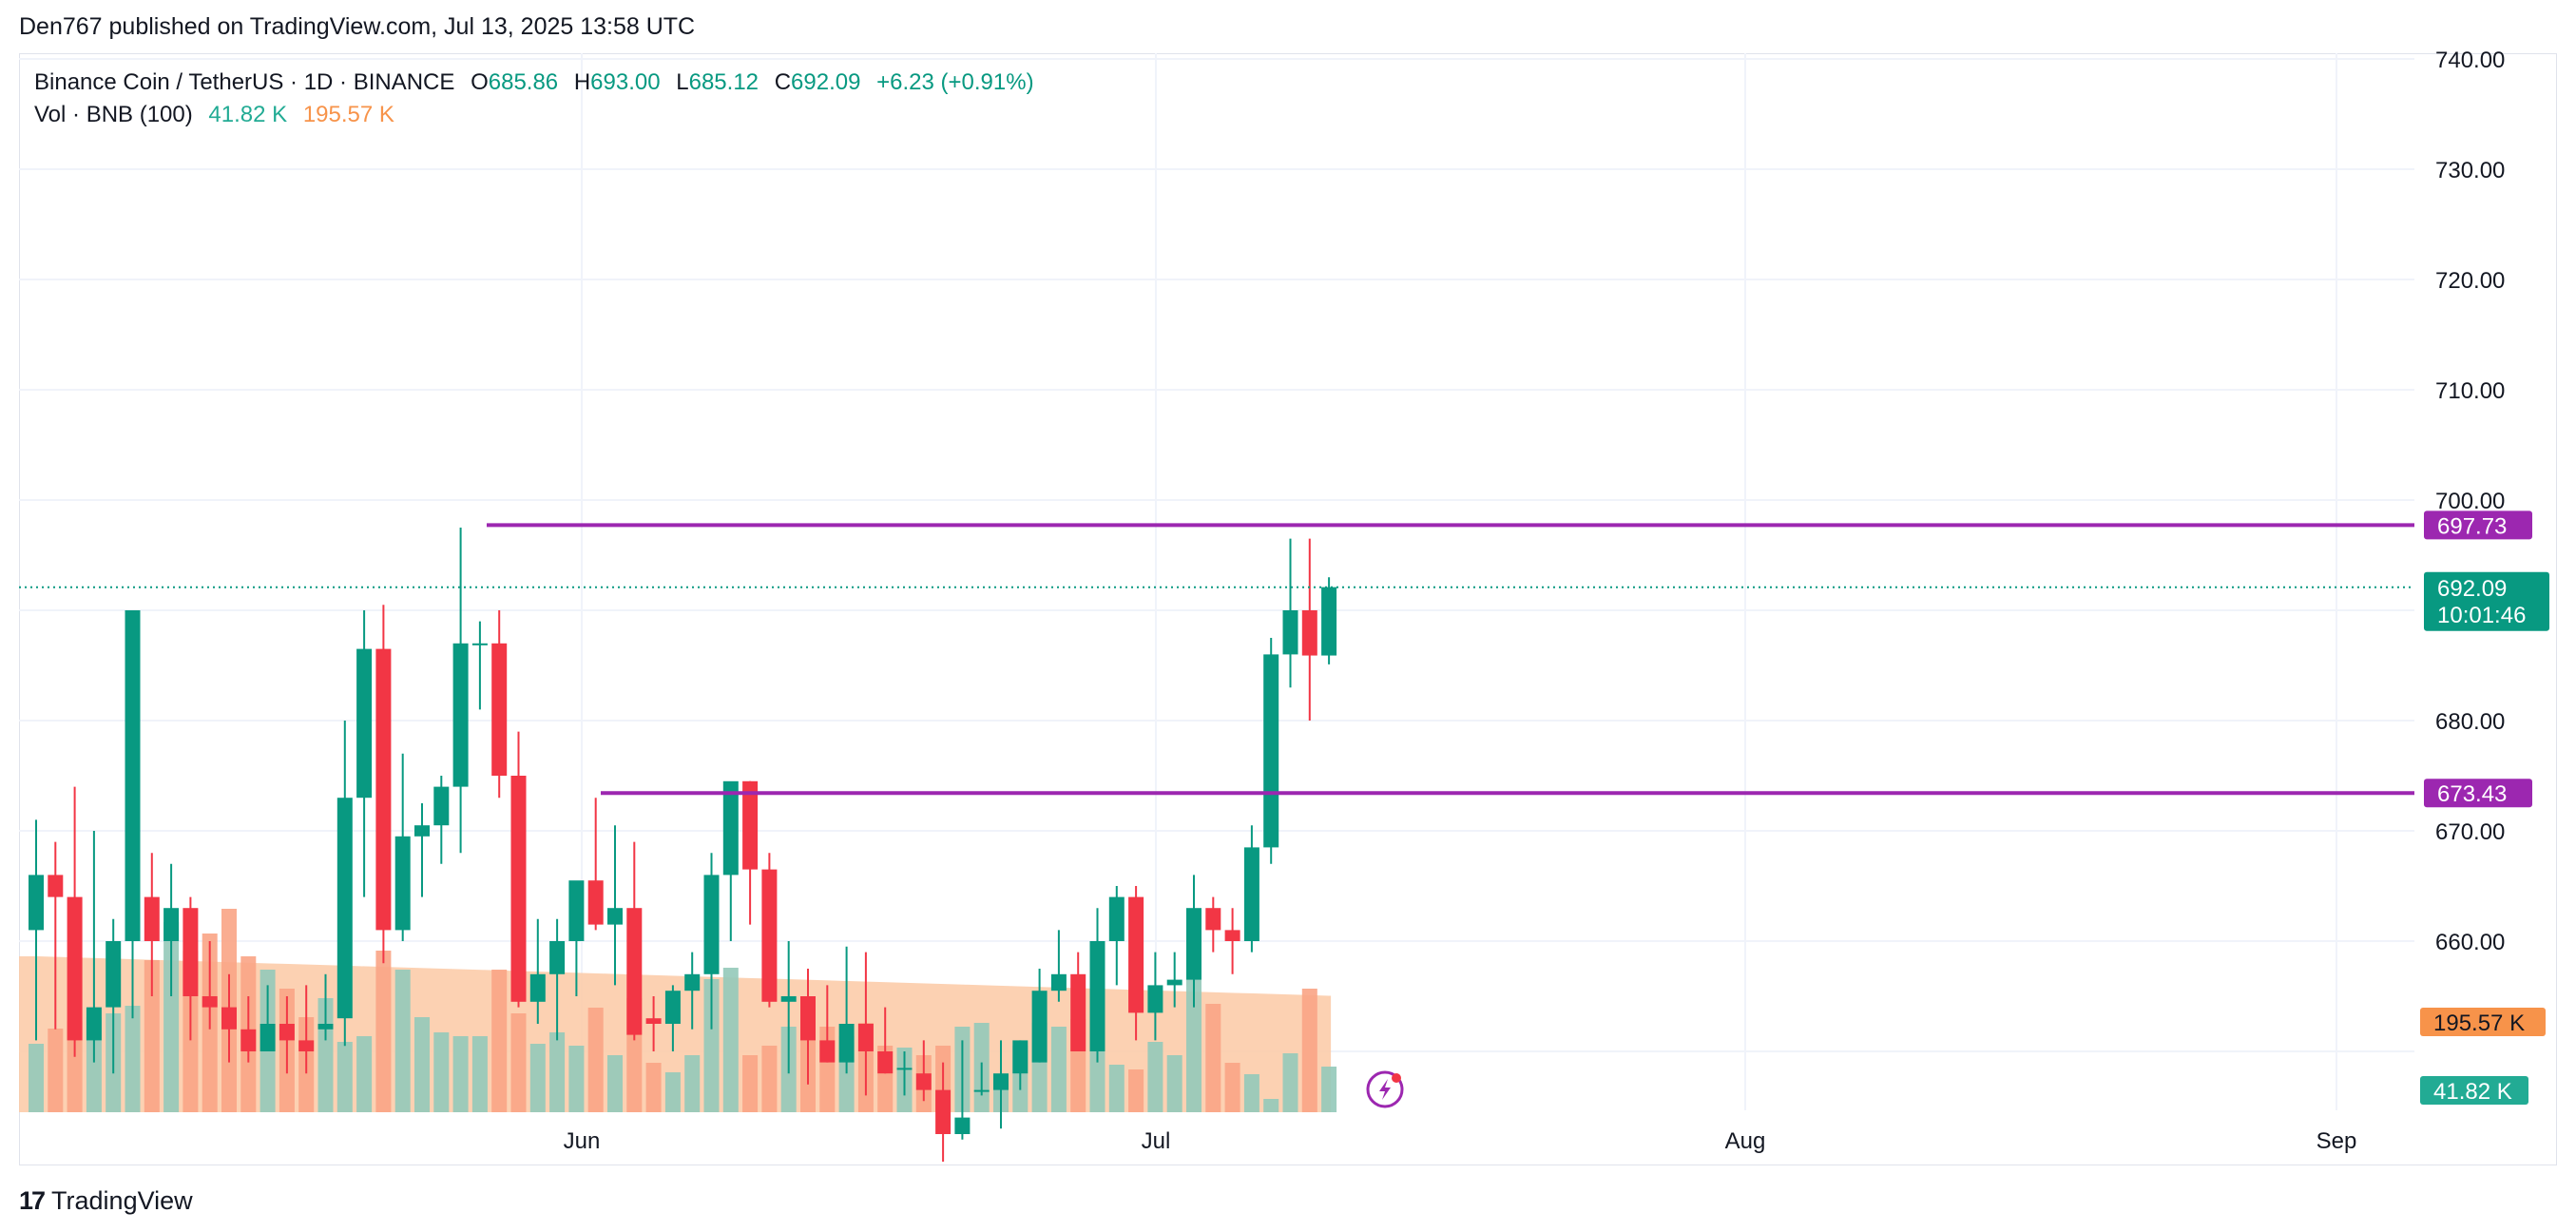 Image resolution: width=2576 pixels, height=1232 pixels. Describe the element at coordinates (1745, 1141) in the screenshot. I see `x-axis-tick-label: Aug` at that location.